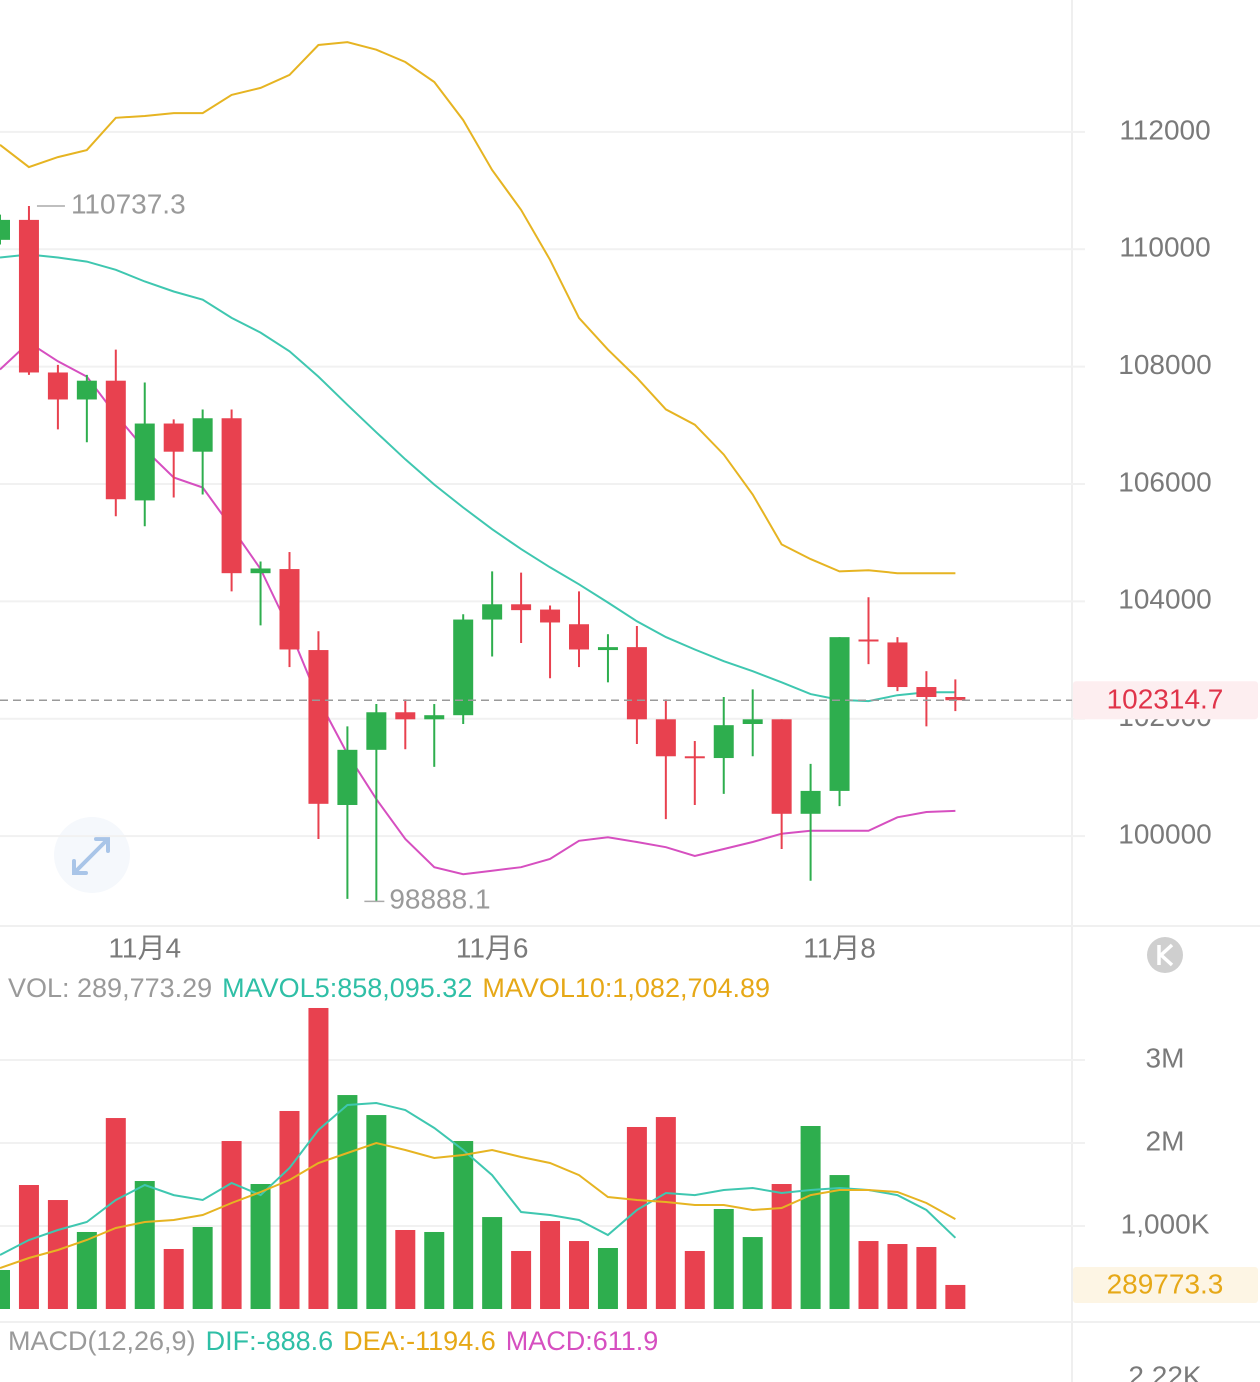 The image size is (1260, 1382). What do you see at coordinates (1164, 599) in the screenshot?
I see `y-tick-label: 104000` at bounding box center [1164, 599].